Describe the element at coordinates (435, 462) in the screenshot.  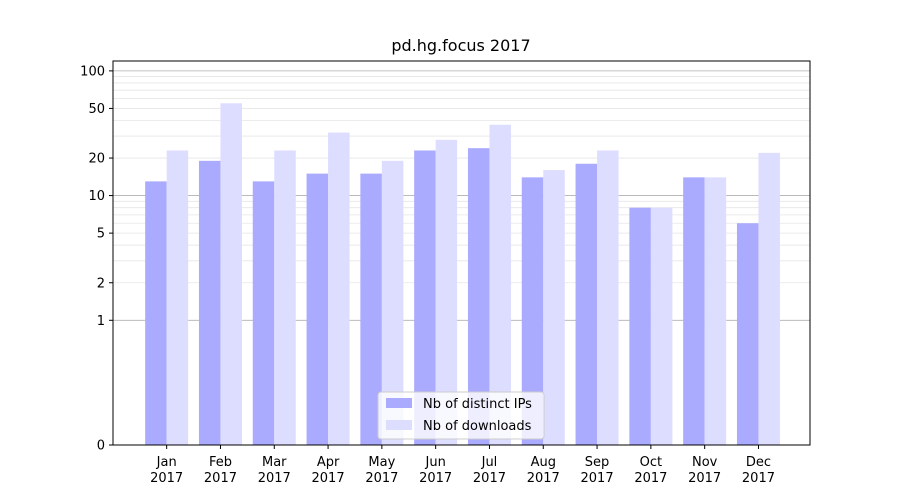
I see `x-tick-label-month: Jun` at that location.